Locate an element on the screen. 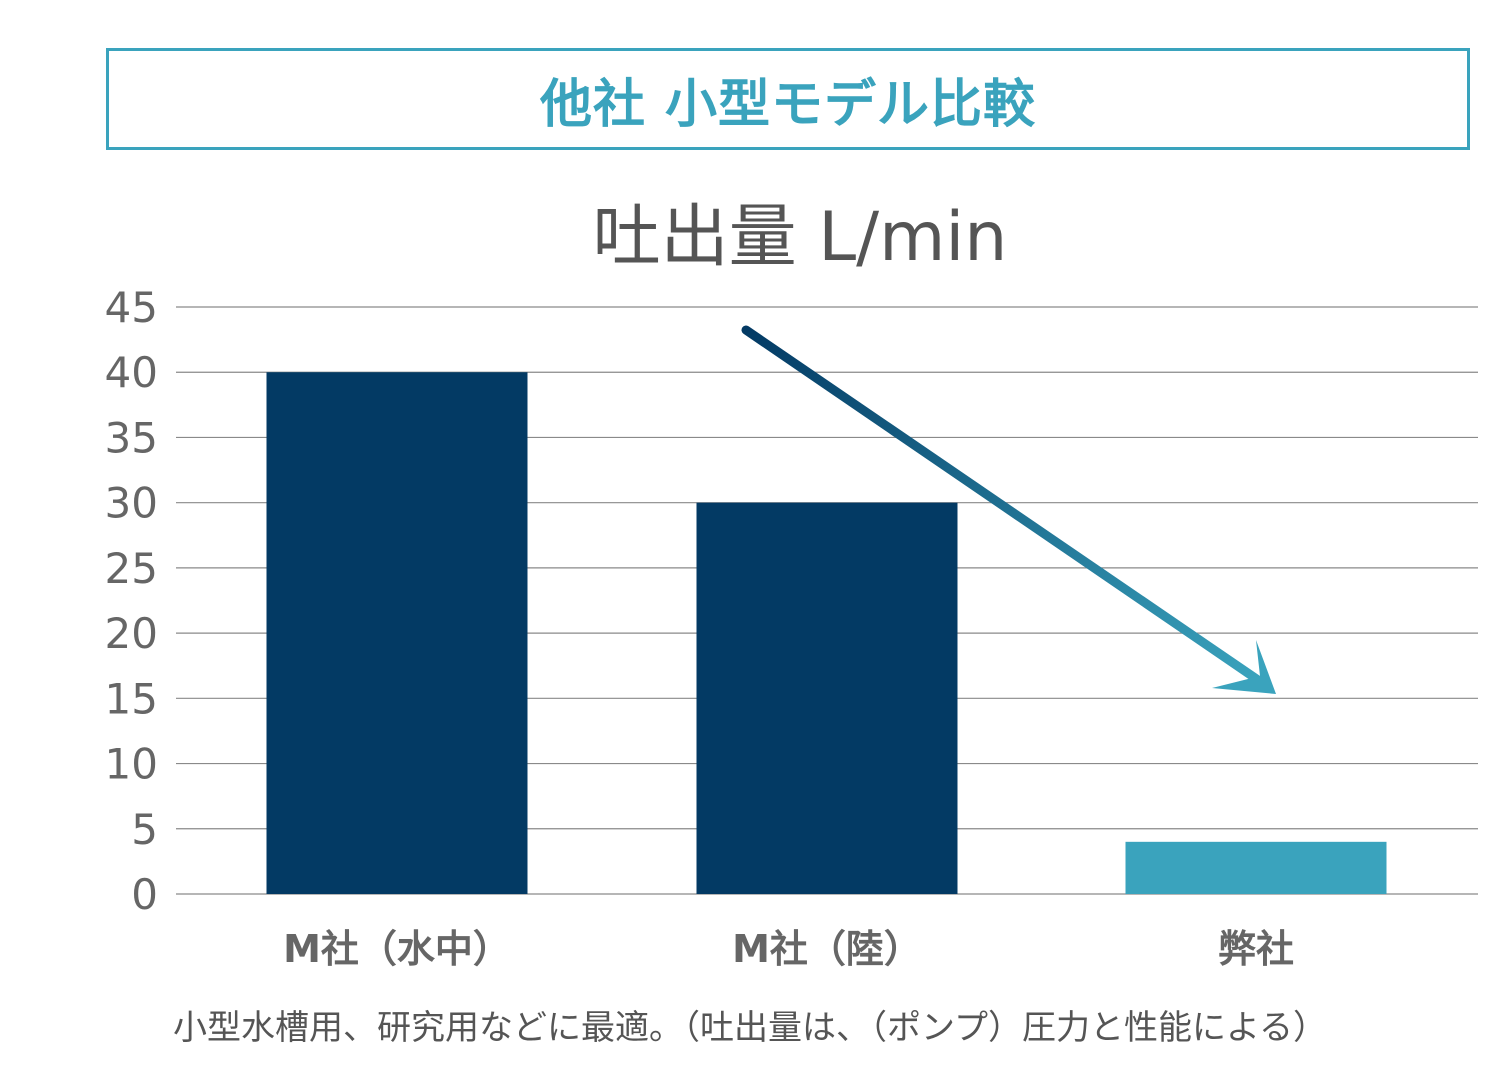  y-tick-label: 35 is located at coordinates (131, 437).